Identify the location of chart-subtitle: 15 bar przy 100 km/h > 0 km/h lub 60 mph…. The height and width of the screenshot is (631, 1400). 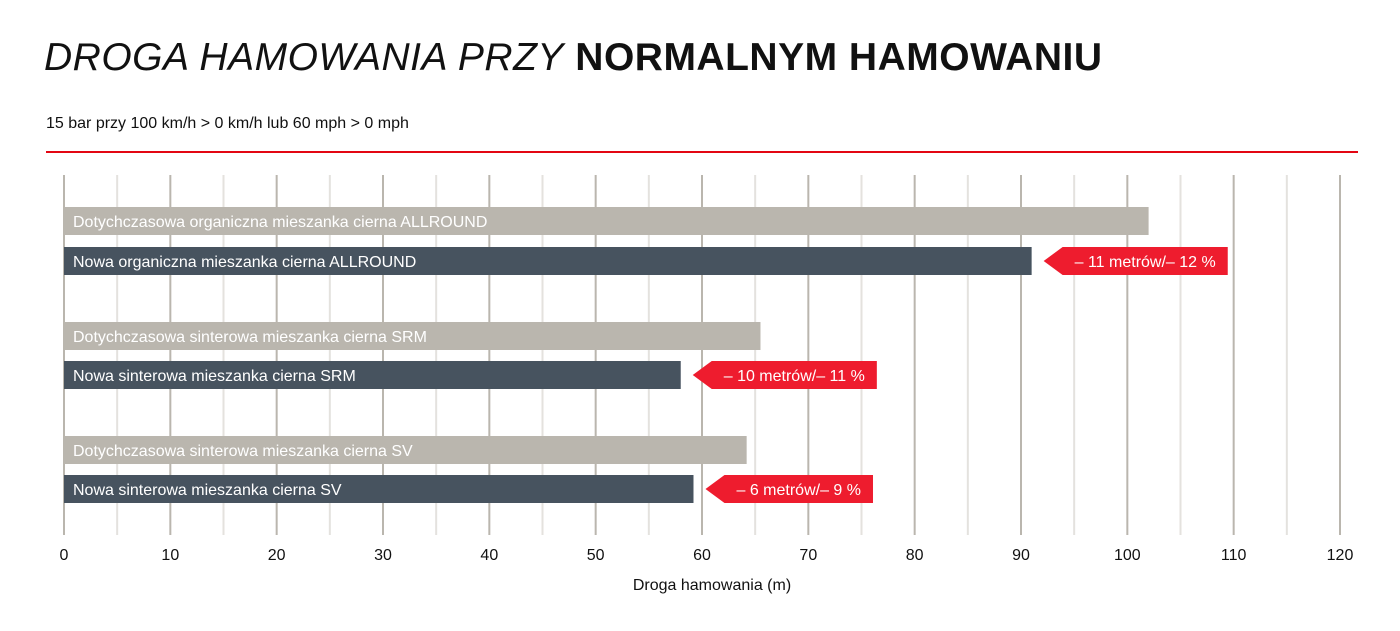
(227, 123).